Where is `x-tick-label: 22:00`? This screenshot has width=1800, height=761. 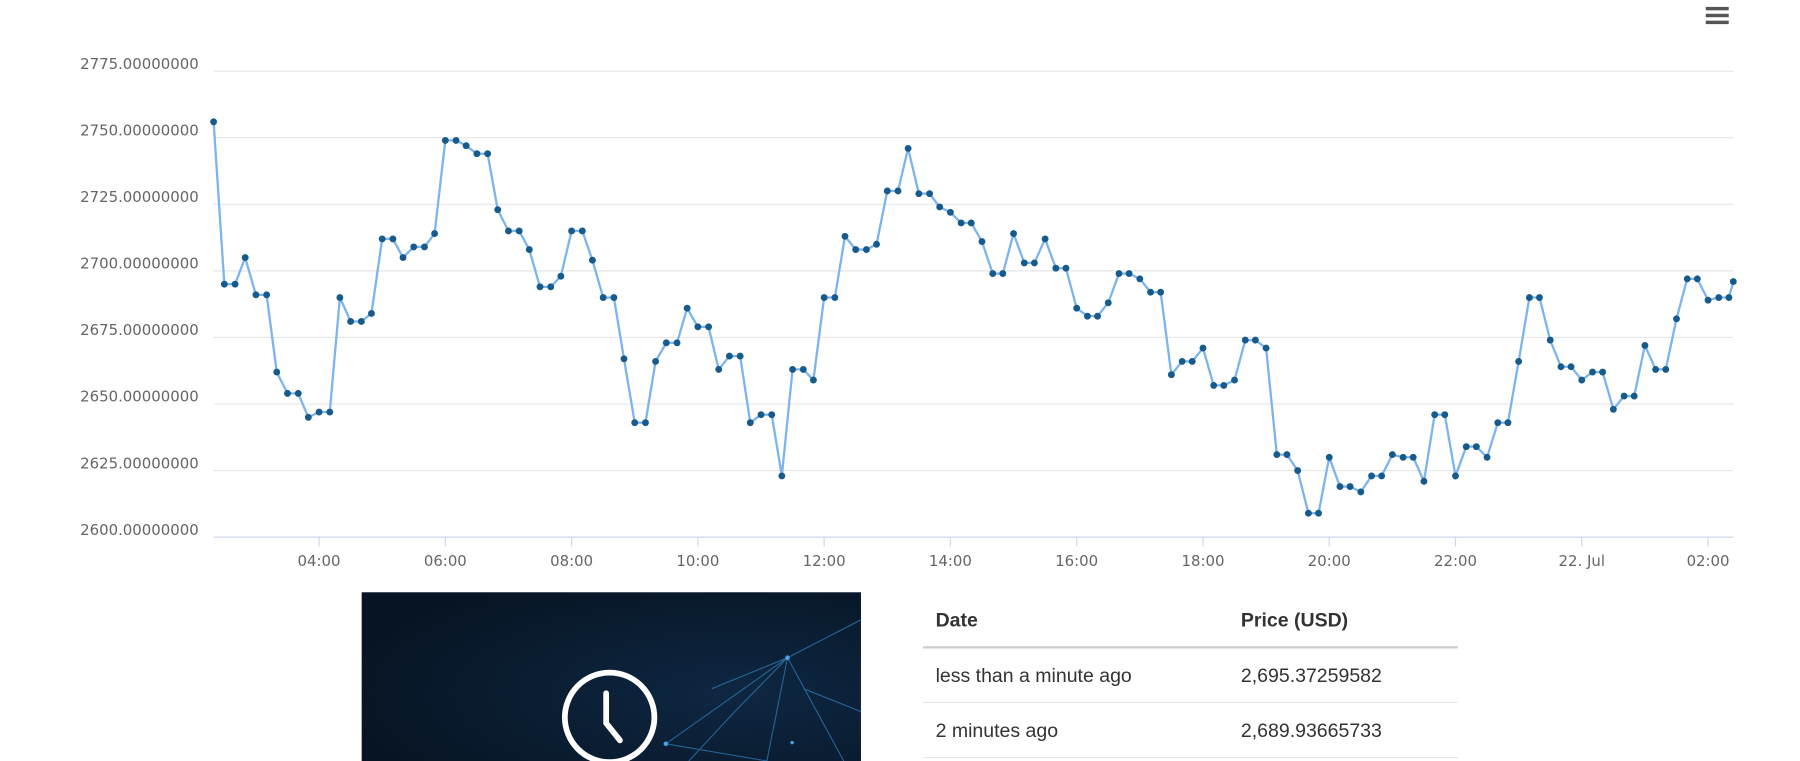 x-tick-label: 22:00 is located at coordinates (1455, 561).